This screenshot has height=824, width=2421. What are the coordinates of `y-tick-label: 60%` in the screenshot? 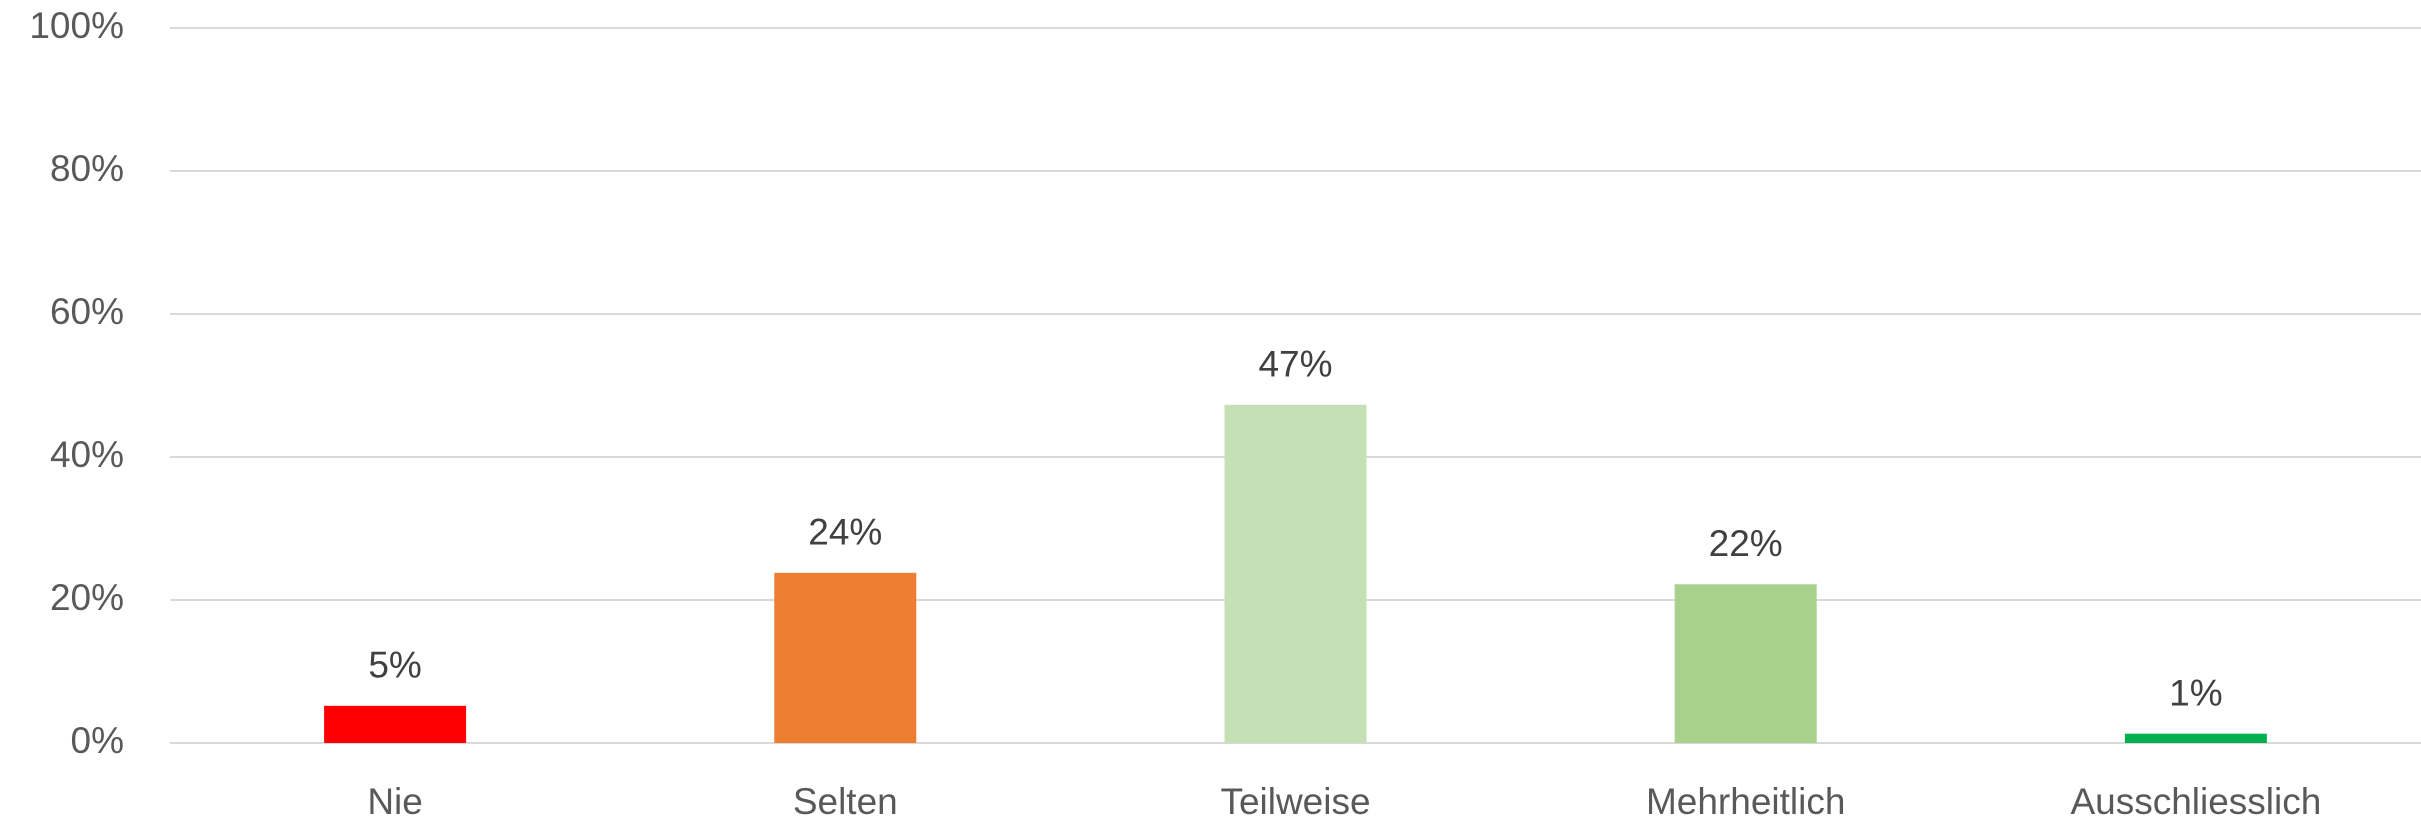 It's located at (87, 311).